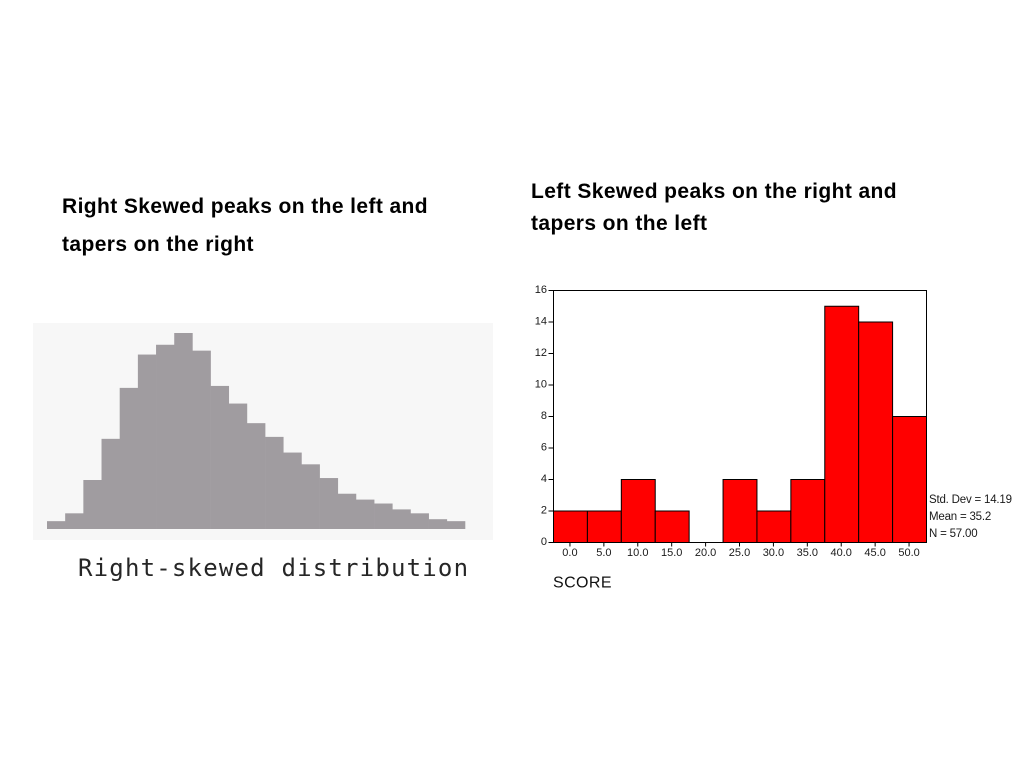 The image size is (1024, 768). I want to click on y-tick-label: 10, so click(541, 385).